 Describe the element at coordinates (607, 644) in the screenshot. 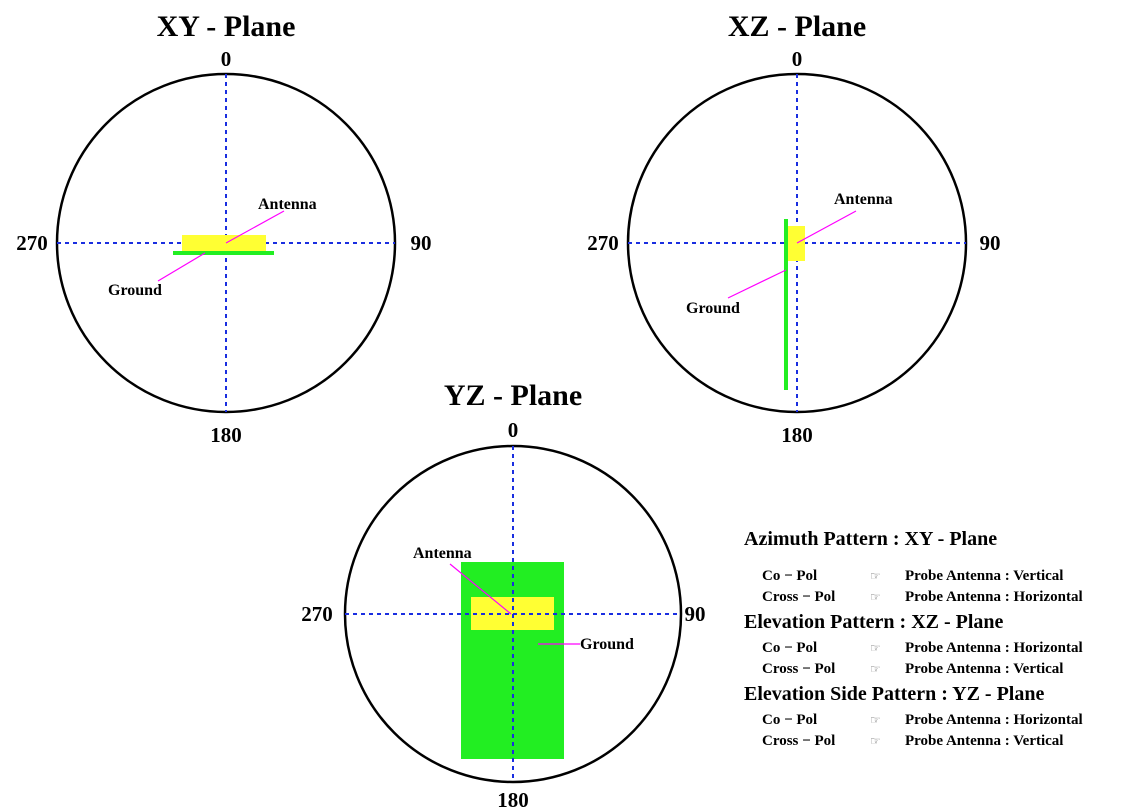

I see `yz-ground-label: Ground` at that location.